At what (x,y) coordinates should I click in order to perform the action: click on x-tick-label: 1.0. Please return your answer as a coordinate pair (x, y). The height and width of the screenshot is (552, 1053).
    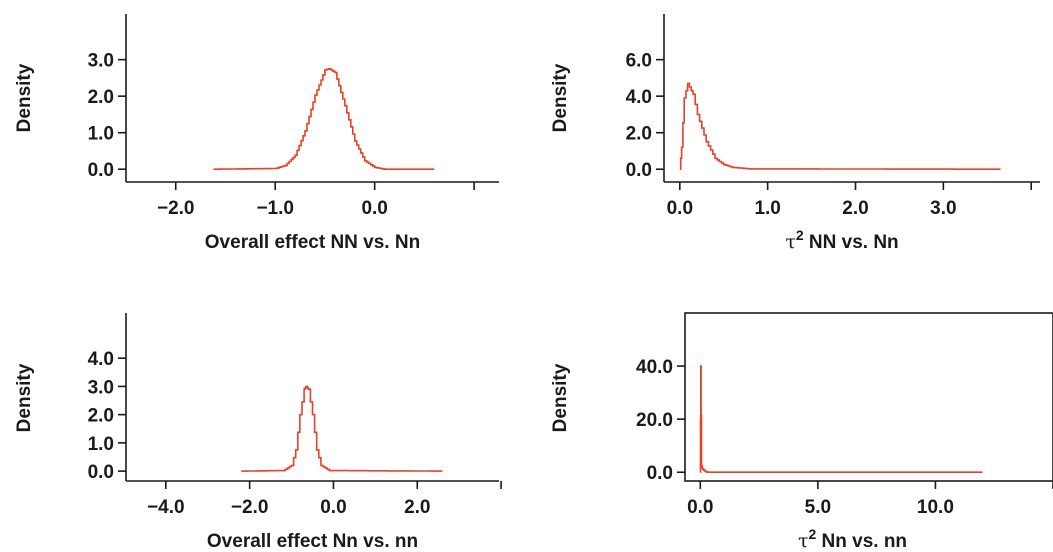
    Looking at the image, I should click on (767, 208).